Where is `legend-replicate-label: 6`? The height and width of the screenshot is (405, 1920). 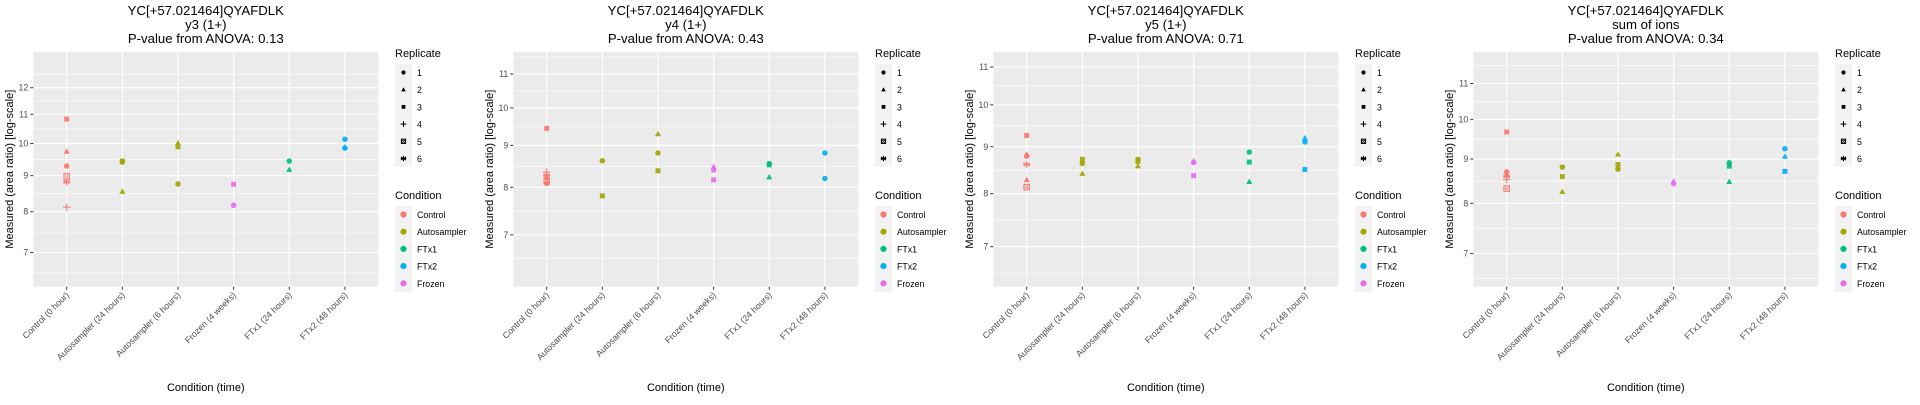
legend-replicate-label: 6 is located at coordinates (1859, 159).